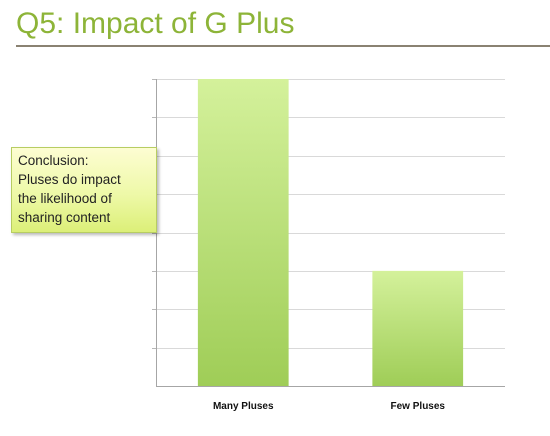 This screenshot has width=550, height=436. I want to click on callout-line: sharing content, so click(64, 217).